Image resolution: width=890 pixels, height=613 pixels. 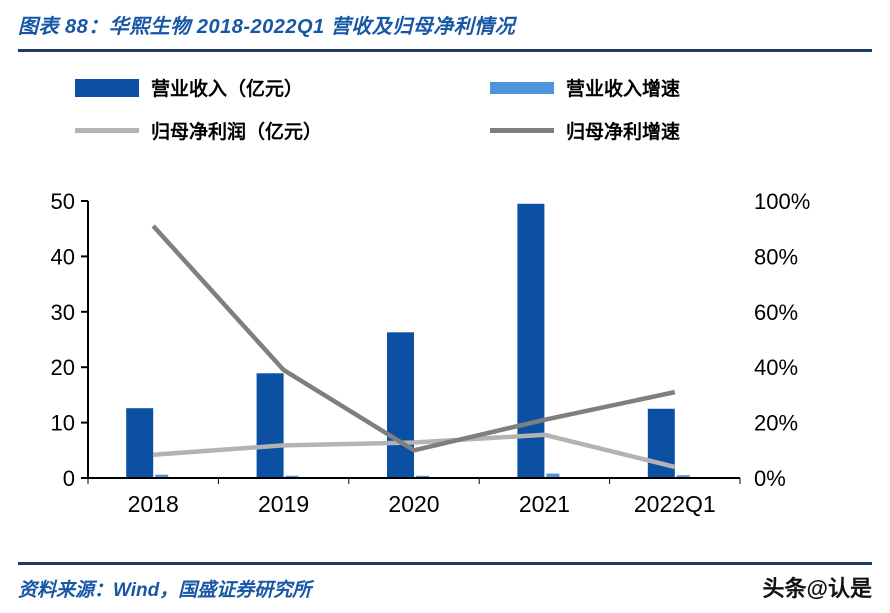 I want to click on revenue-growth-bar-swatch, so click(x=522, y=87).